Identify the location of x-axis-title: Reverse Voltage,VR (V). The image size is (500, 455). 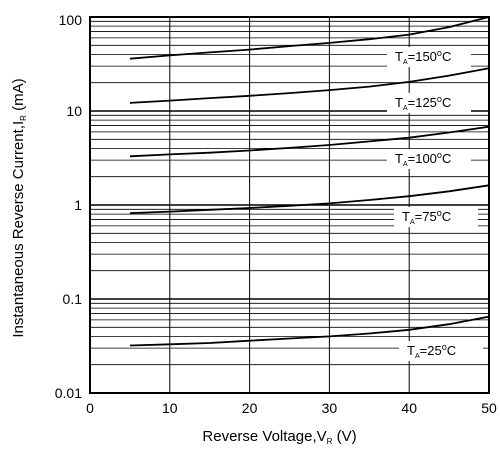
(279, 437).